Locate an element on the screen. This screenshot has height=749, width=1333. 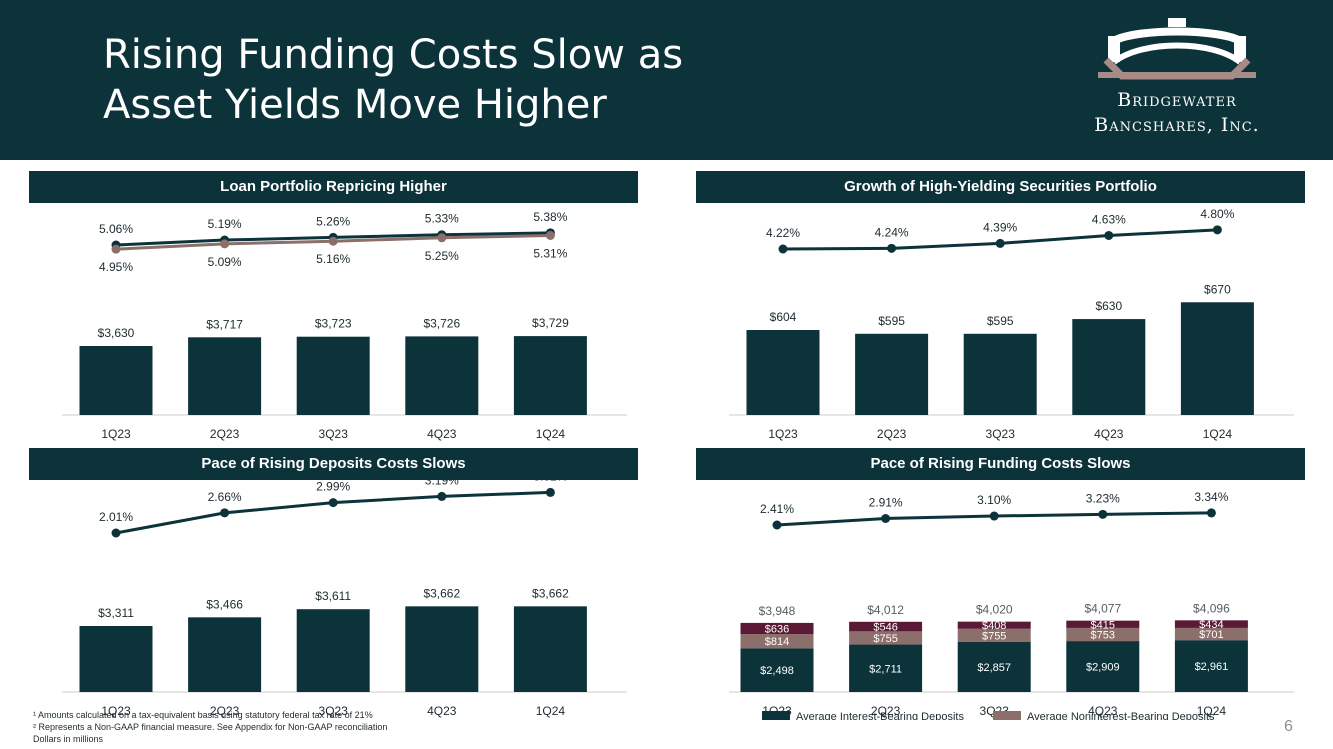
bar-value-label: $595 is located at coordinates (891, 321).